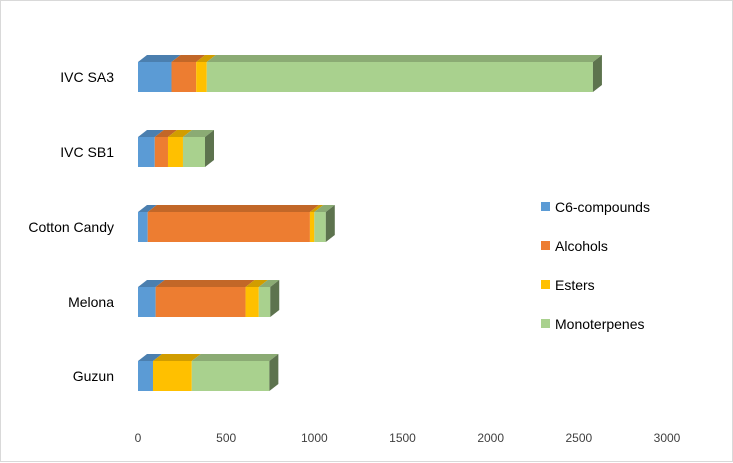 Image resolution: width=733 pixels, height=463 pixels. I want to click on legend-item-monoterpenes: Monoterpenes, so click(593, 324).